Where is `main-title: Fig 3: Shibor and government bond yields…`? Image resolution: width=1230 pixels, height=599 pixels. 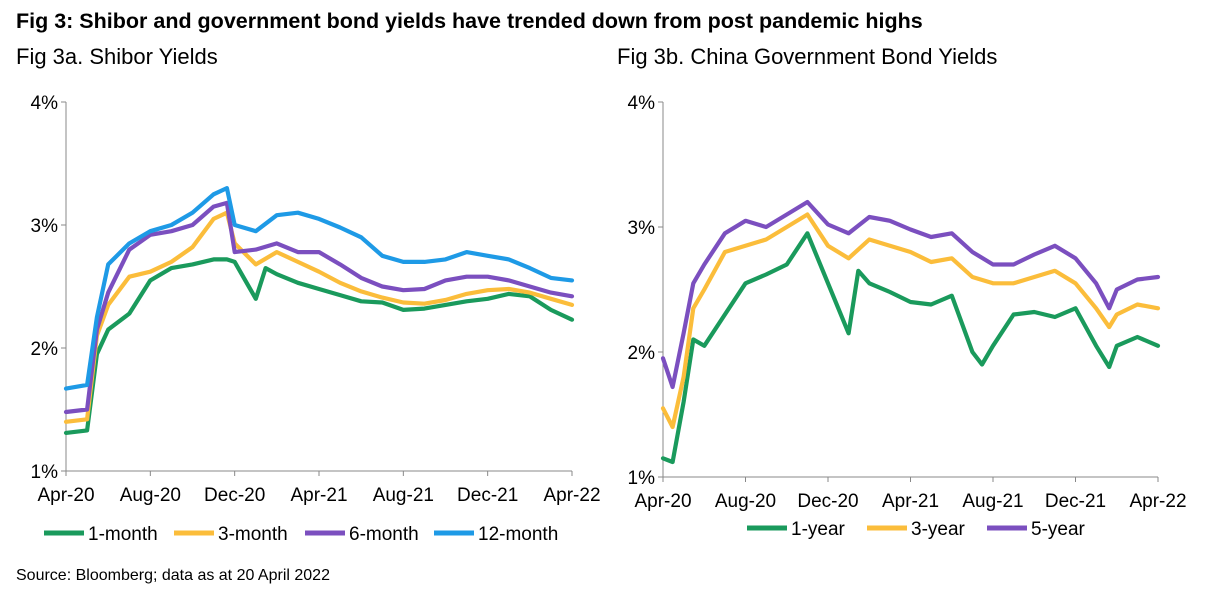
main-title: Fig 3: Shibor and government bond yields… is located at coordinates (469, 21).